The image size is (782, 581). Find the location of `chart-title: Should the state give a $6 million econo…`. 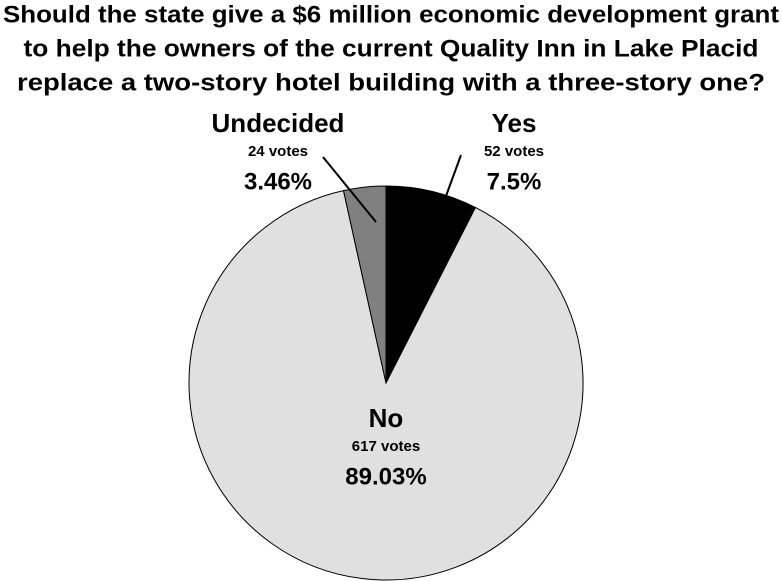

chart-title: Should the state give a $6 million econo… is located at coordinates (391, 14).